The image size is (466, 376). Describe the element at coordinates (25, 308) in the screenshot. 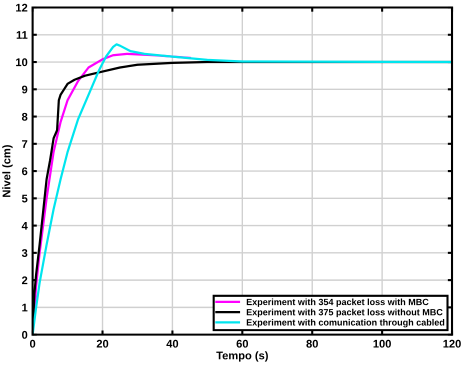

I see `y-tick-label: 1` at that location.